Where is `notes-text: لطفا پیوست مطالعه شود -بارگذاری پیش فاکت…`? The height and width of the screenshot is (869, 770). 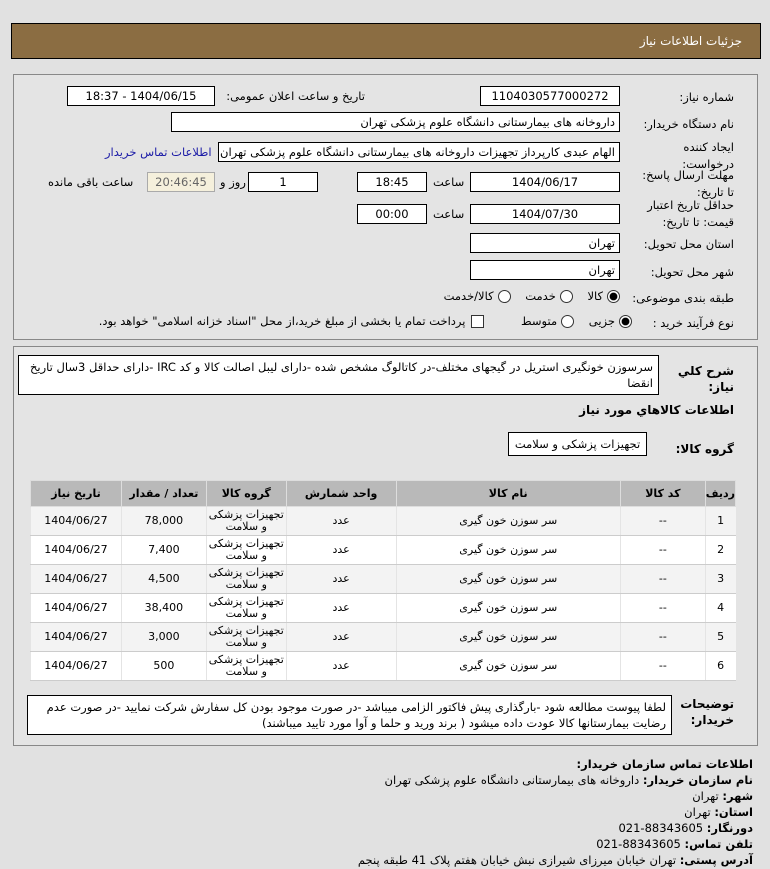 notes-text: لطفا پیوست مطالعه شود -بارگذاری پیش فاکت… is located at coordinates (349, 715).